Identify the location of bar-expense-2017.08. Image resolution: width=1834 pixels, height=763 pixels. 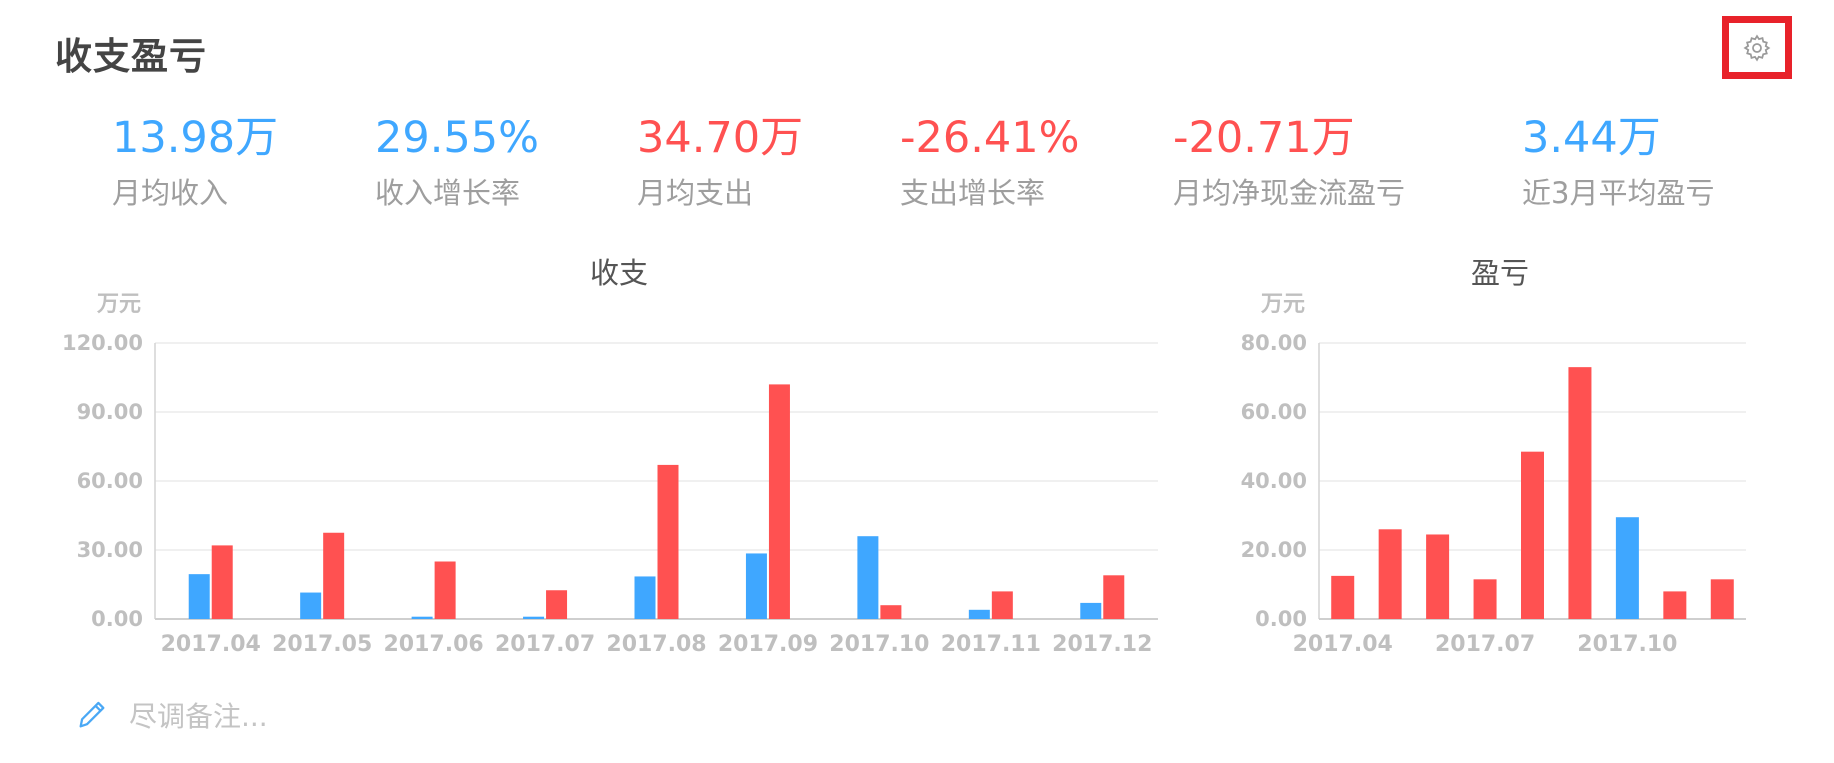
(668, 541).